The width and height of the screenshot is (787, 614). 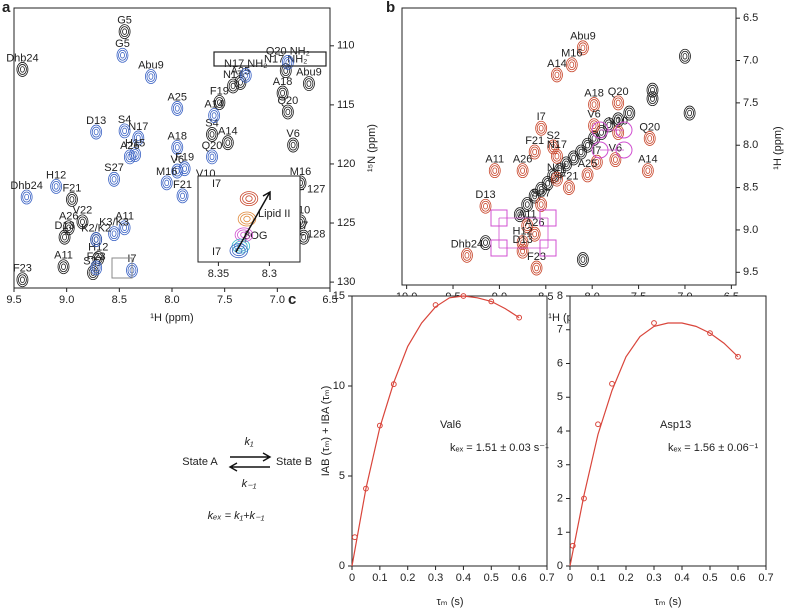 What do you see at coordinates (166, 172) in the screenshot?
I see `peak-label: M16` at bounding box center [166, 172].